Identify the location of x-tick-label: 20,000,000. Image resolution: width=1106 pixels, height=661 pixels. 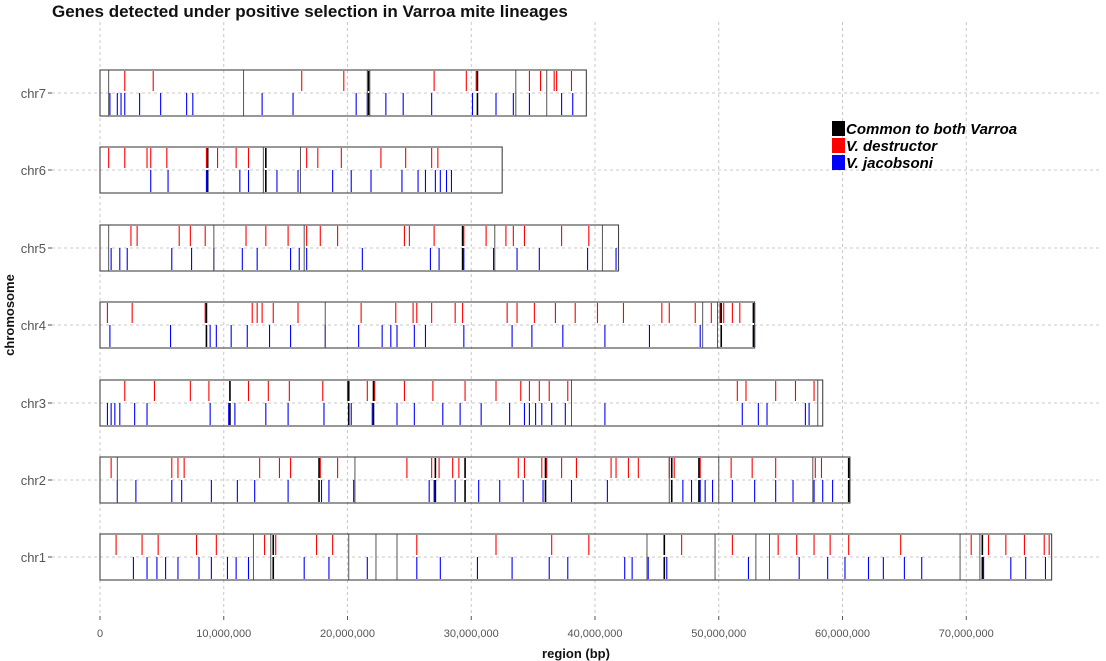
(347, 634).